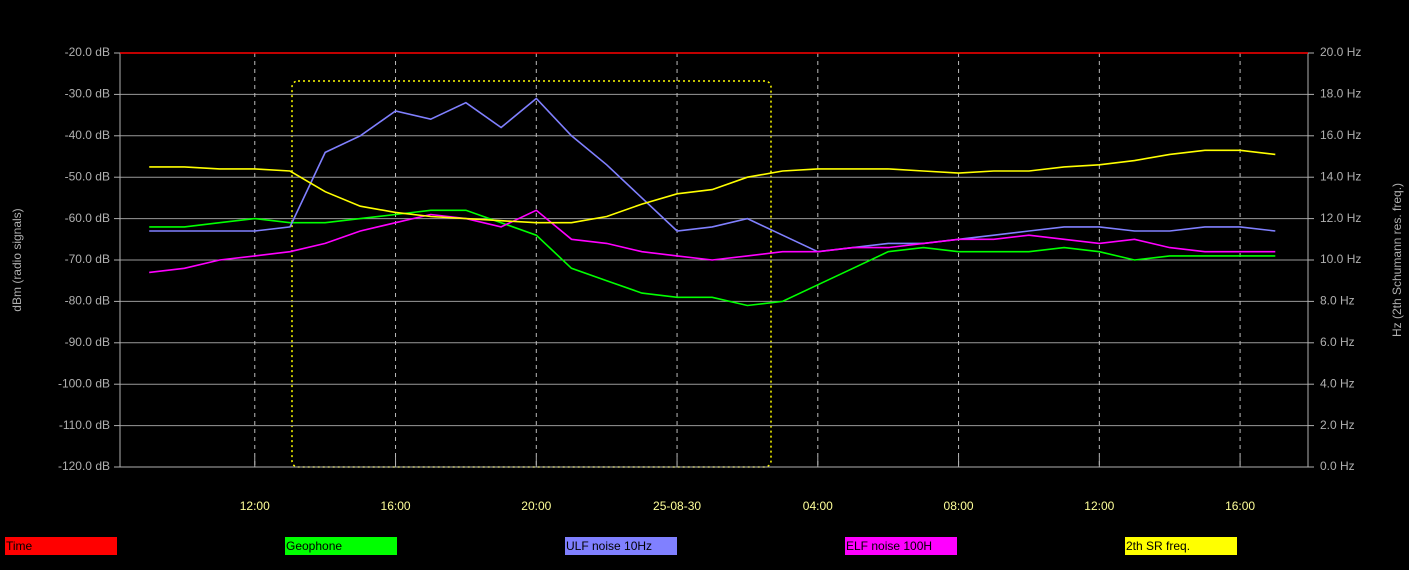 The image size is (1409, 570). Describe the element at coordinates (84, 425) in the screenshot. I see `y-tick-label: -110.0 dB` at that location.